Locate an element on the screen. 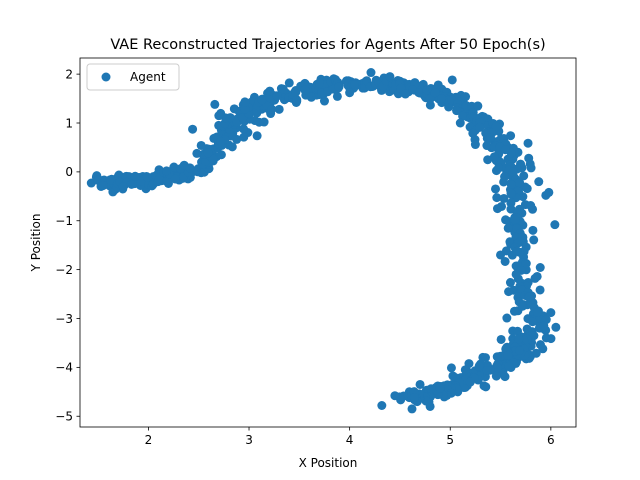 The image size is (640, 480). y-tick-label-3: −2 is located at coordinates (64, 270).